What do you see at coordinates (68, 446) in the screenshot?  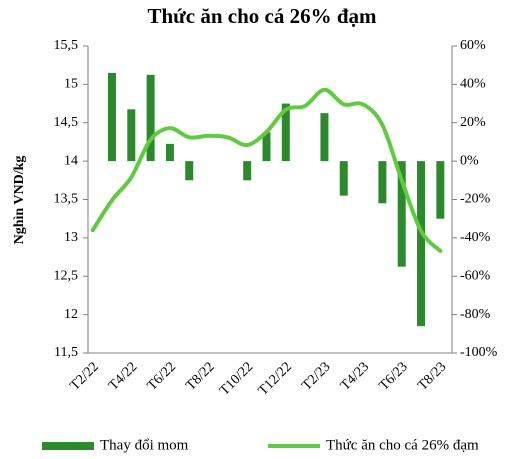 I see `legend-swatch` at bounding box center [68, 446].